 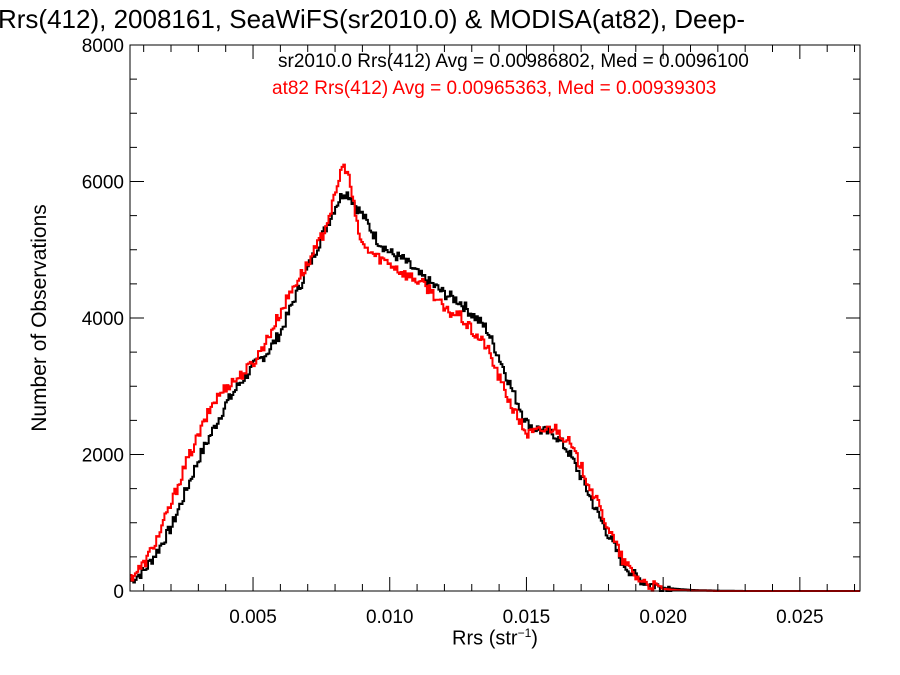 I want to click on x-tick-label: 0.025, so click(x=800, y=617).